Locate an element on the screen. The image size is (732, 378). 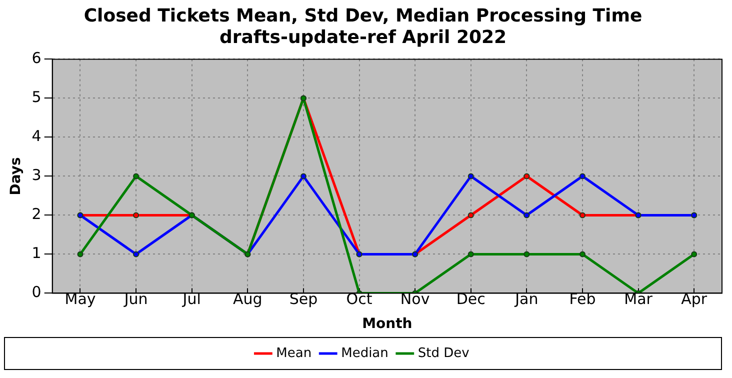
x-tick-label: Sep is located at coordinates (303, 299).